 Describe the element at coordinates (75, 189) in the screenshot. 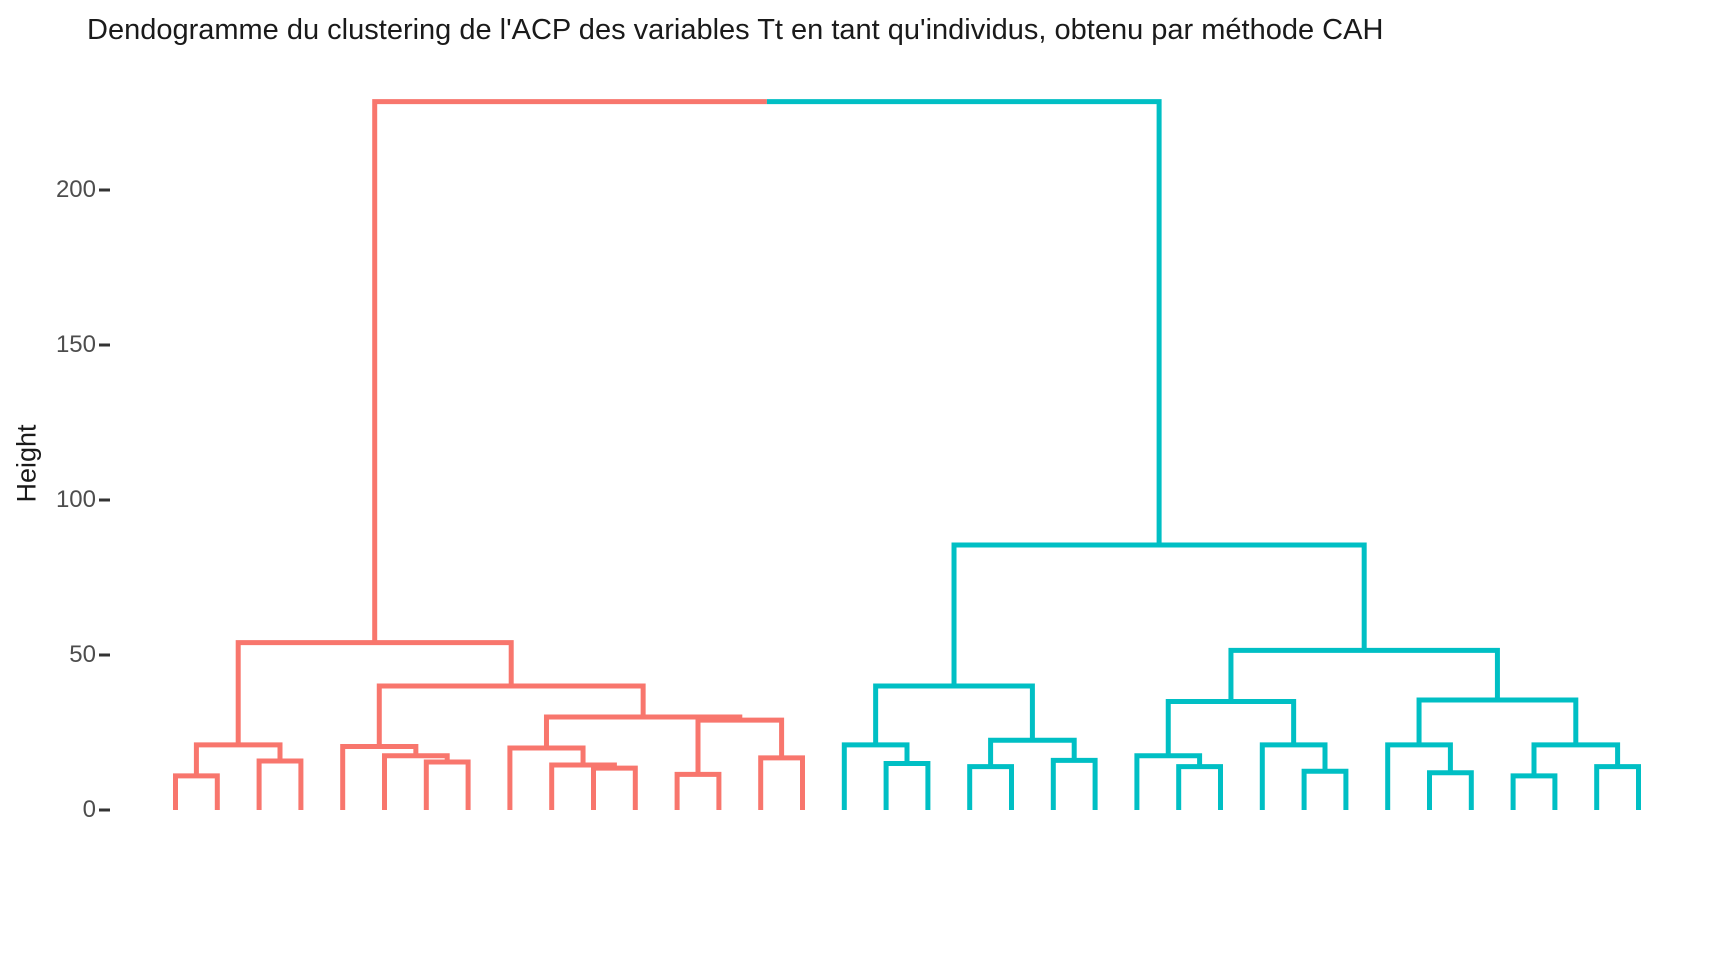

I see `y-tick-label: 200` at that location.